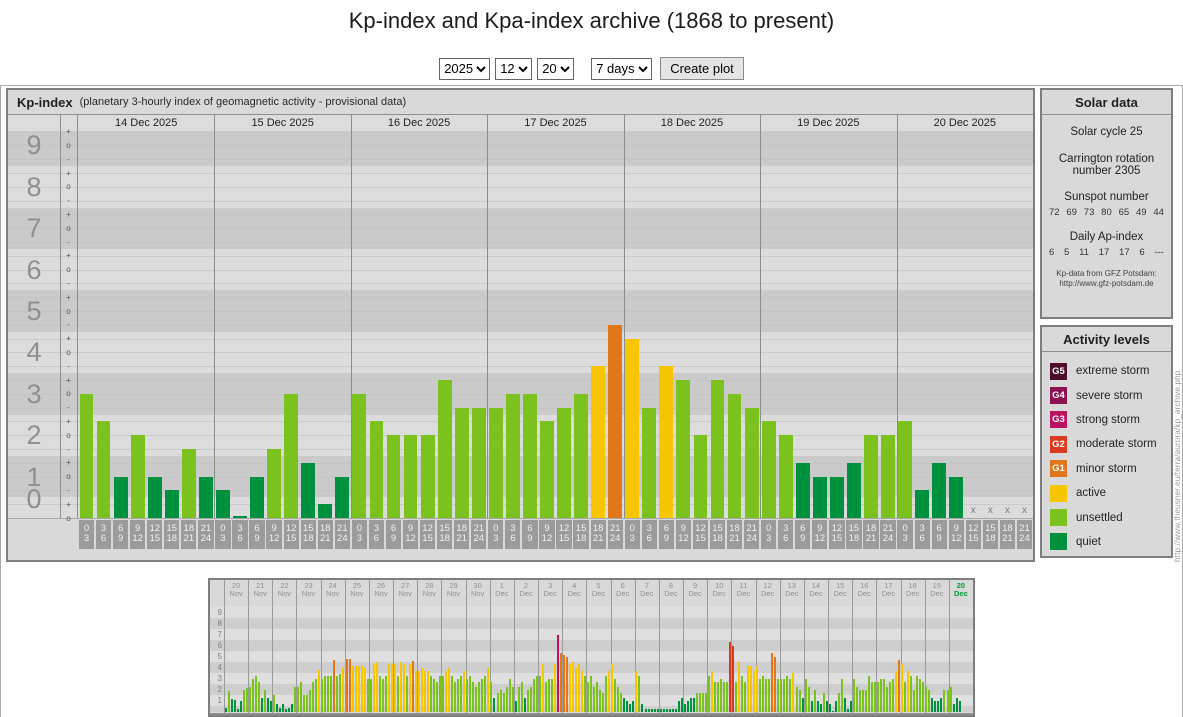 The image size is (1183, 717). Describe the element at coordinates (622, 585) in the screenshot. I see `overview-day-number: 6` at that location.